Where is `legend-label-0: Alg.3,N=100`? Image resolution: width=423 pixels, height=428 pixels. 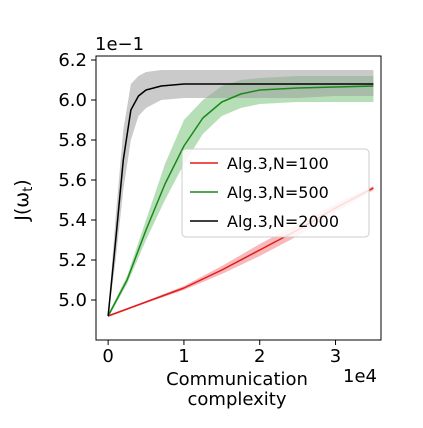
legend-label-0: Alg.3,N=100 is located at coordinates (278, 163).